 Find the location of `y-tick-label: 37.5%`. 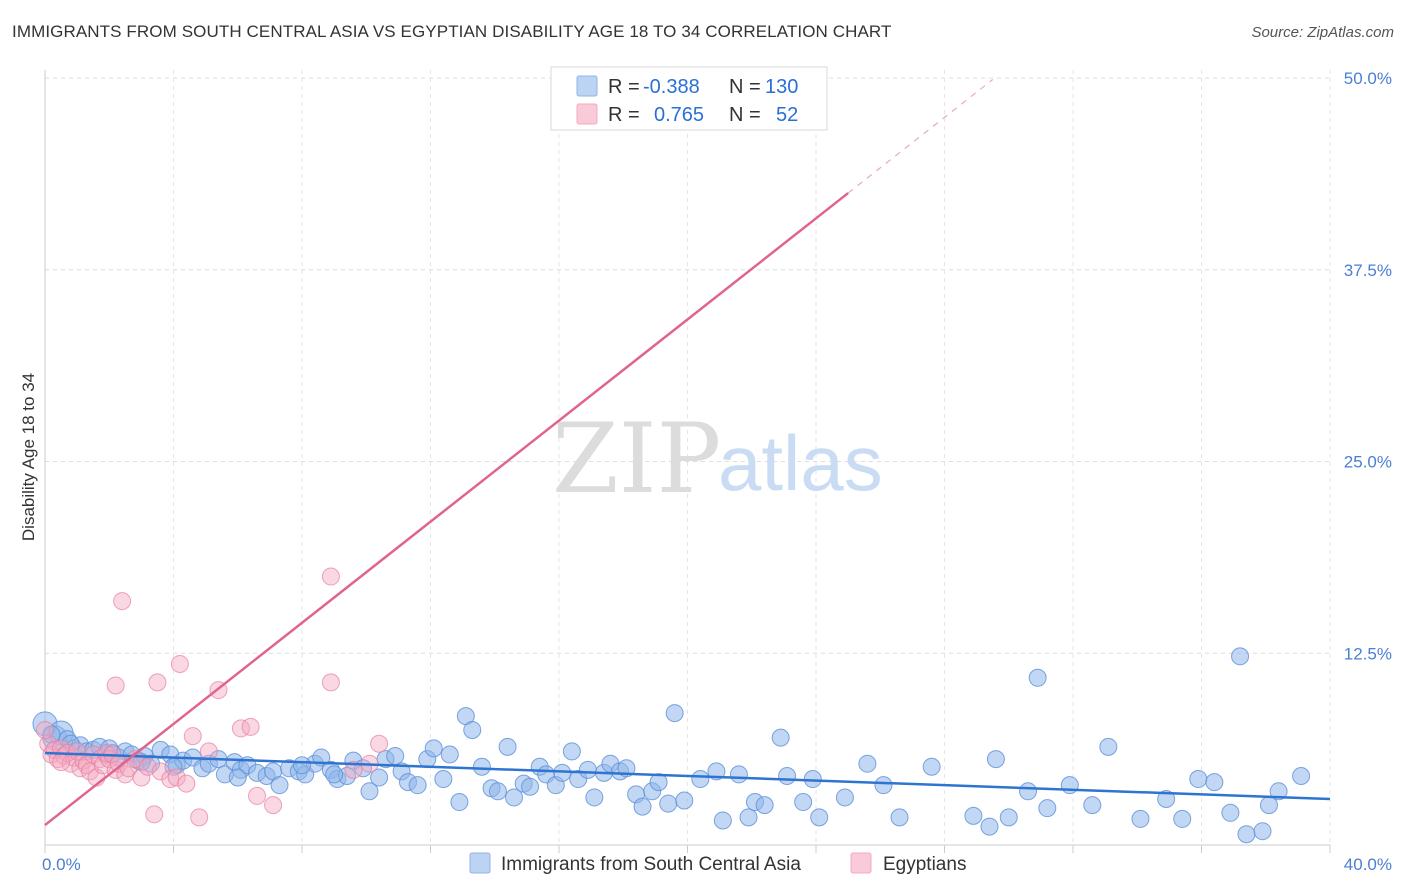

y-tick-label: 37.5% is located at coordinates (1368, 270).